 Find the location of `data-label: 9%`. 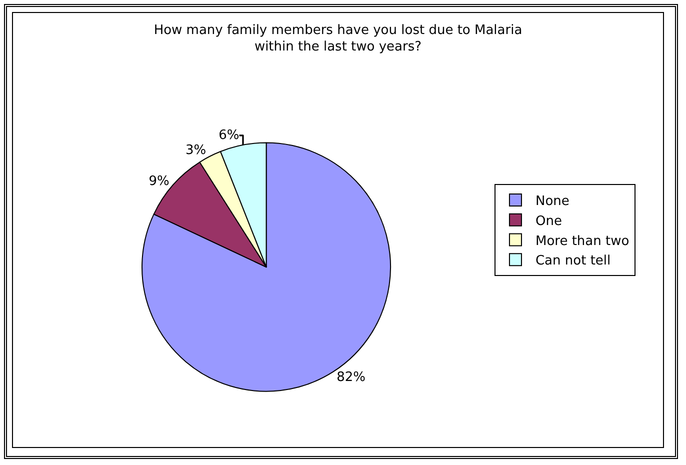

data-label: 9% is located at coordinates (159, 182).